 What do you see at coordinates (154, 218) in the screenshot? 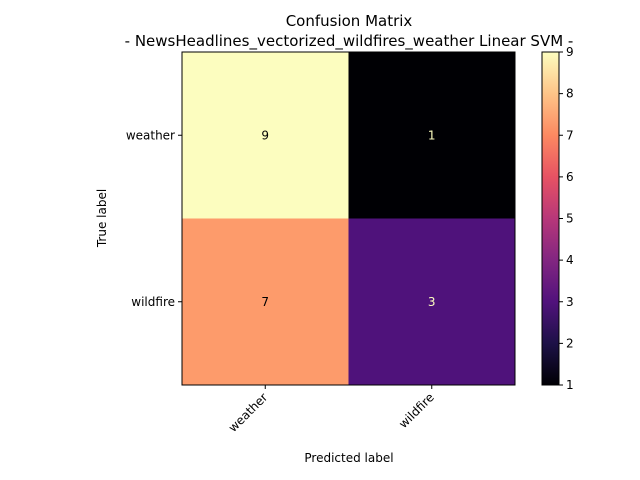
I see `y-axis-ticks: weather wildfire` at bounding box center [154, 218].